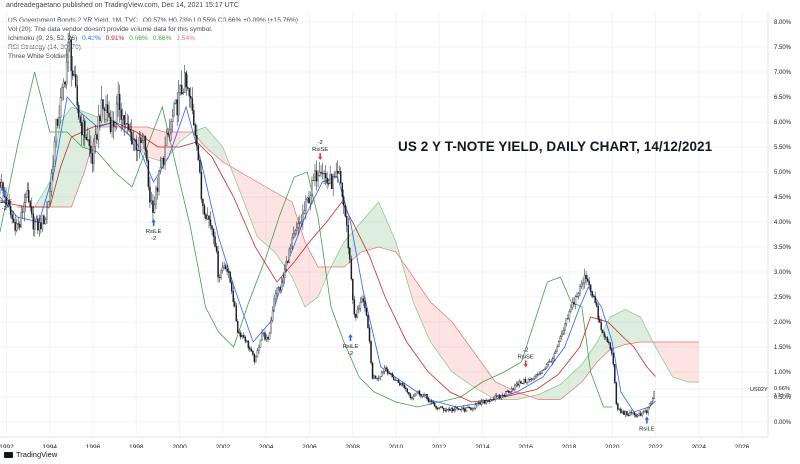 The height and width of the screenshot is (464, 800). I want to click on time-tick-label: 2010, so click(396, 446).